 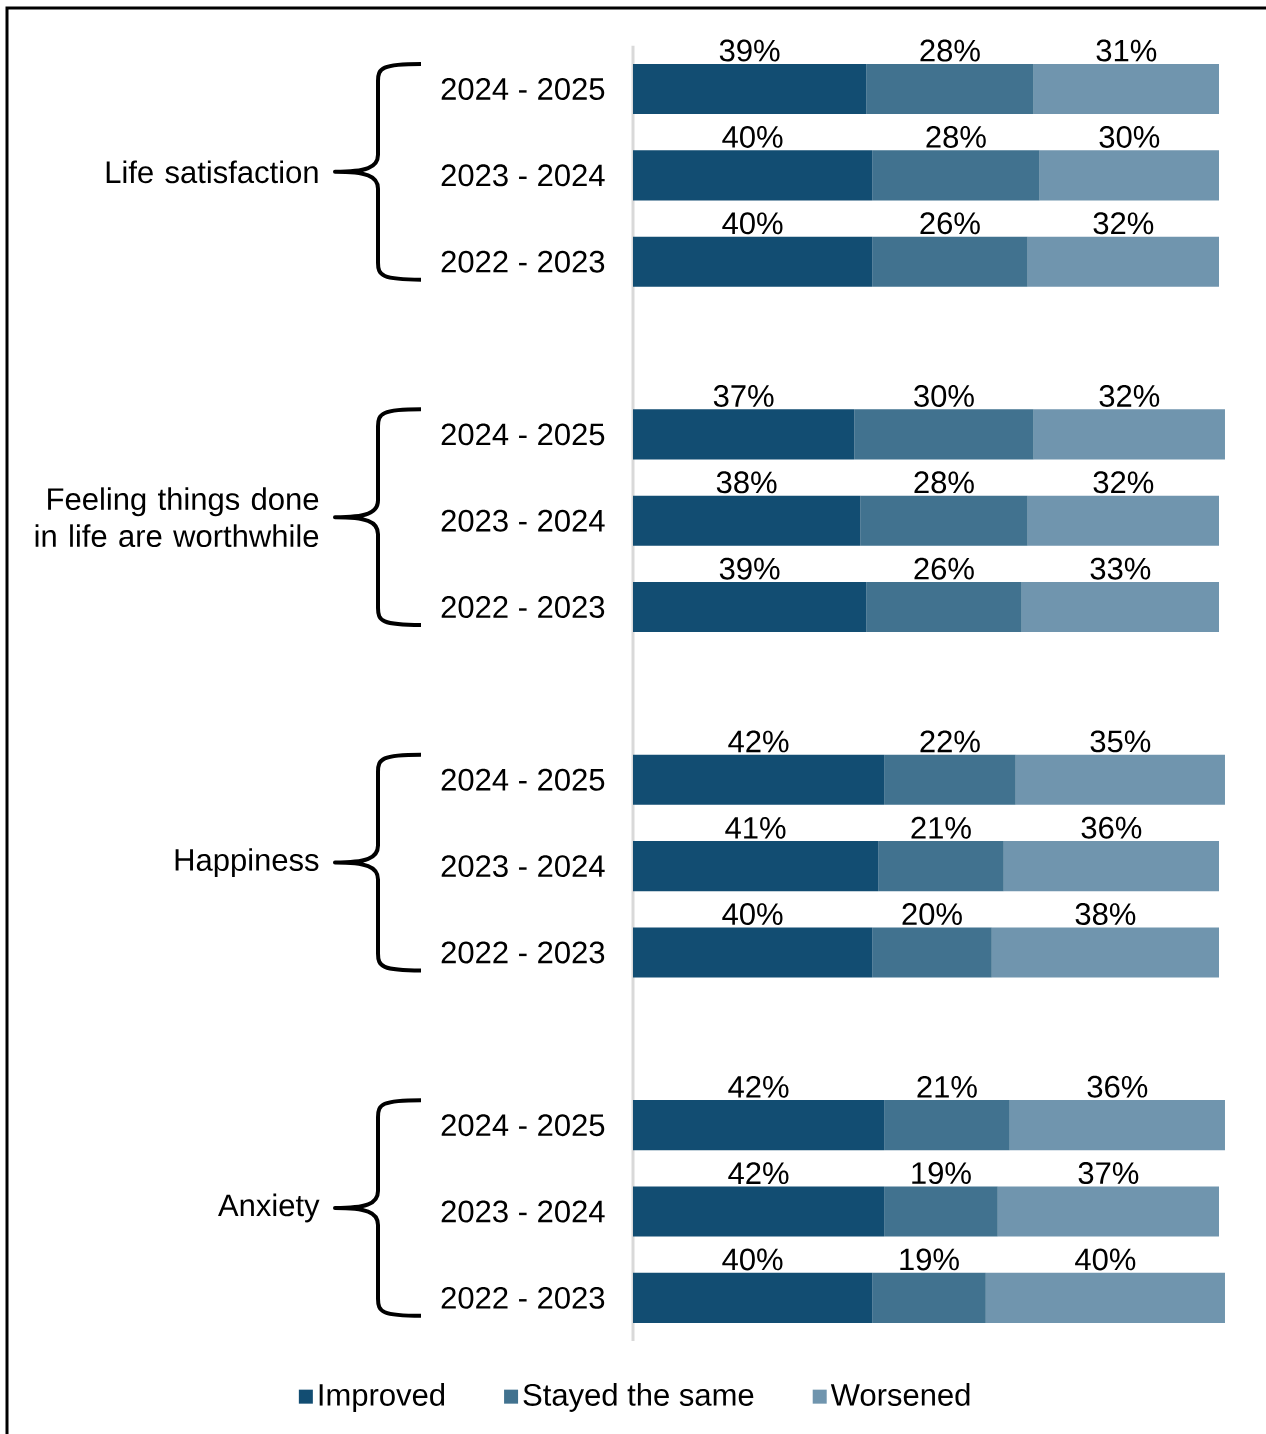 What do you see at coordinates (638, 1397) in the screenshot?
I see `legend-label: Stayed the same` at bounding box center [638, 1397].